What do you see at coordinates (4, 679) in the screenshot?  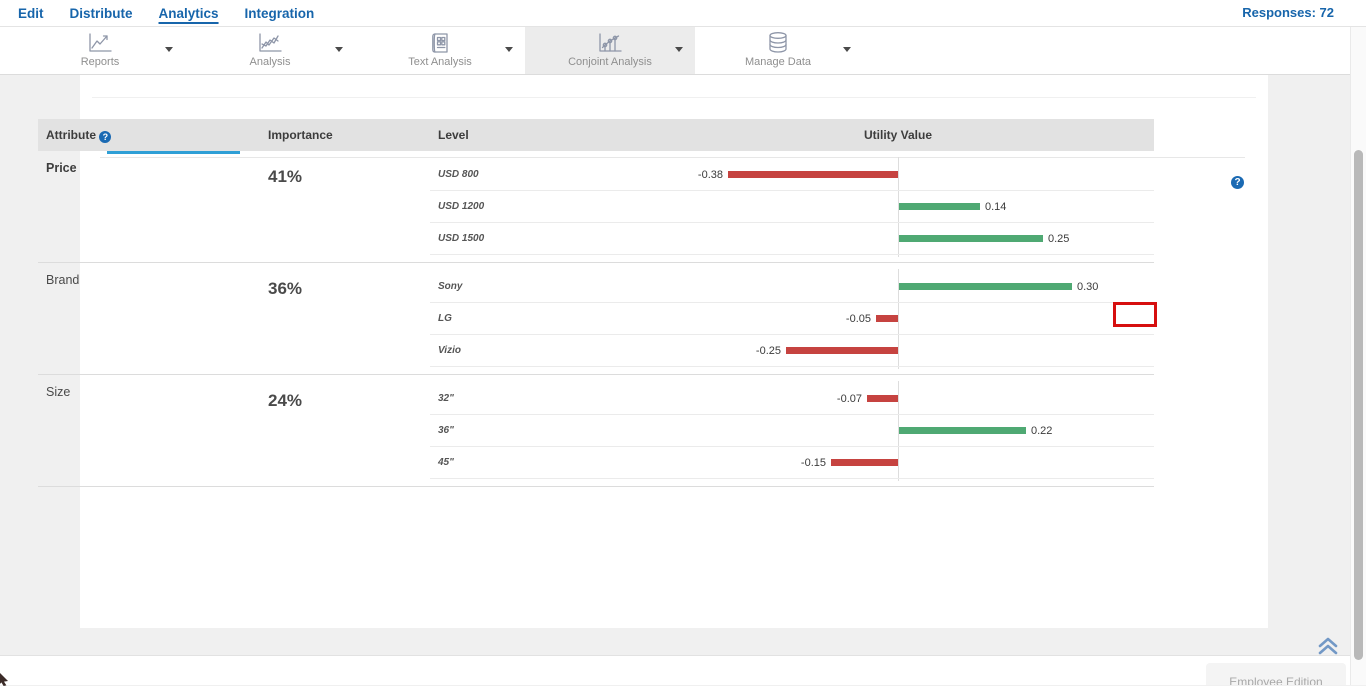 I see `mouse-cursor` at bounding box center [4, 679].